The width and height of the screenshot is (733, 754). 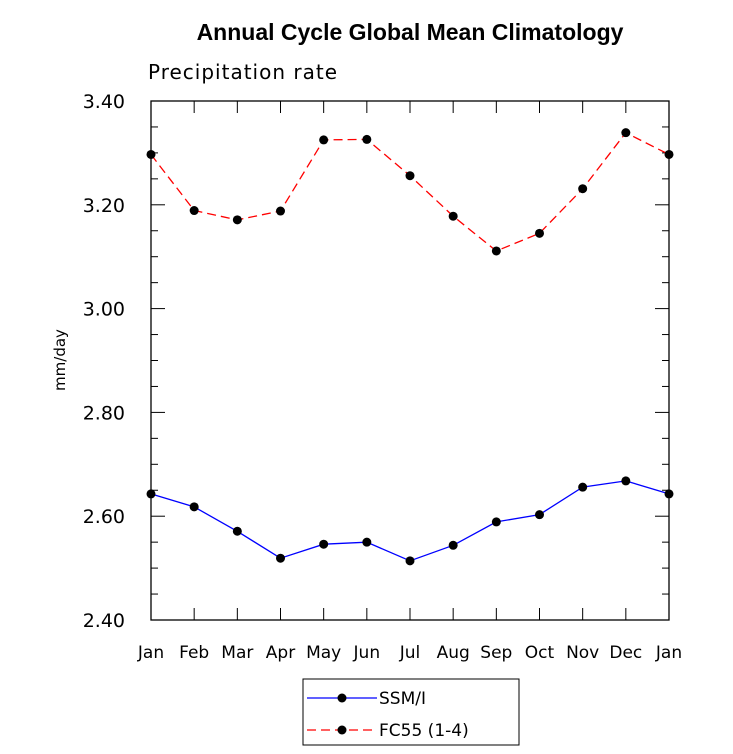 What do you see at coordinates (104, 621) in the screenshot?
I see `y-tick-label: 2.40` at bounding box center [104, 621].